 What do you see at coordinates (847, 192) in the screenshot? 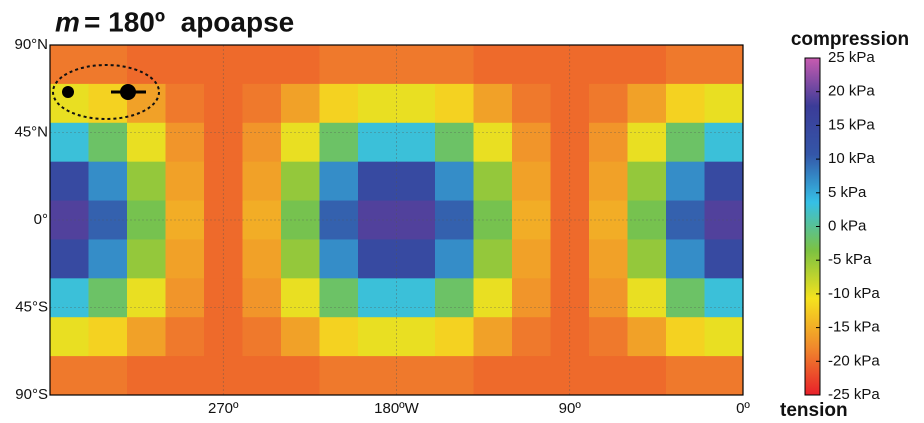
I see `colorbar-tick-label: 5 kPa` at bounding box center [847, 192].